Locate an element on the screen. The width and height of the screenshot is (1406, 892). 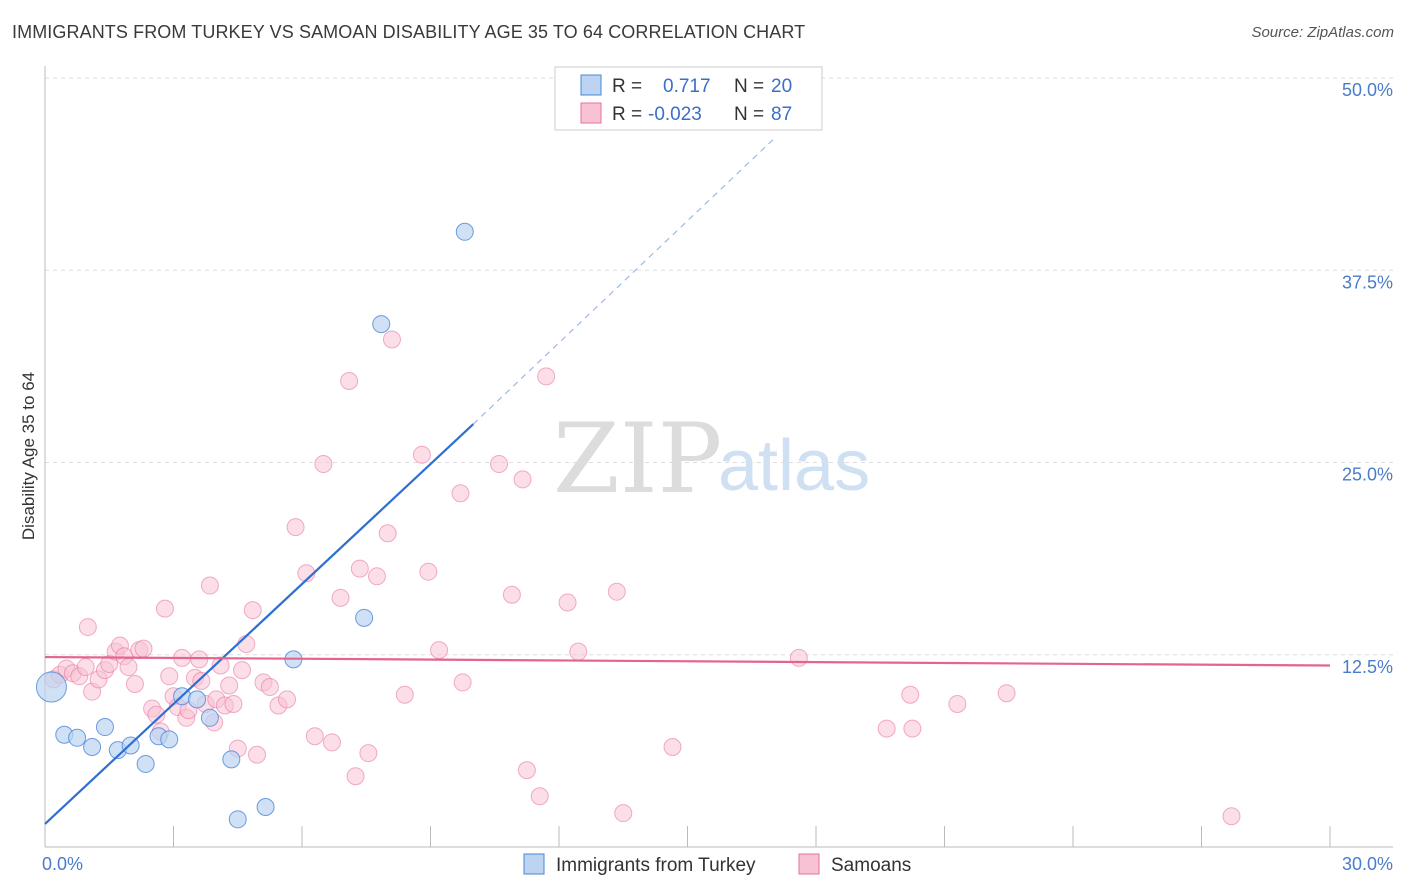
legend-r-label-1: R = is located at coordinates (627, 114).